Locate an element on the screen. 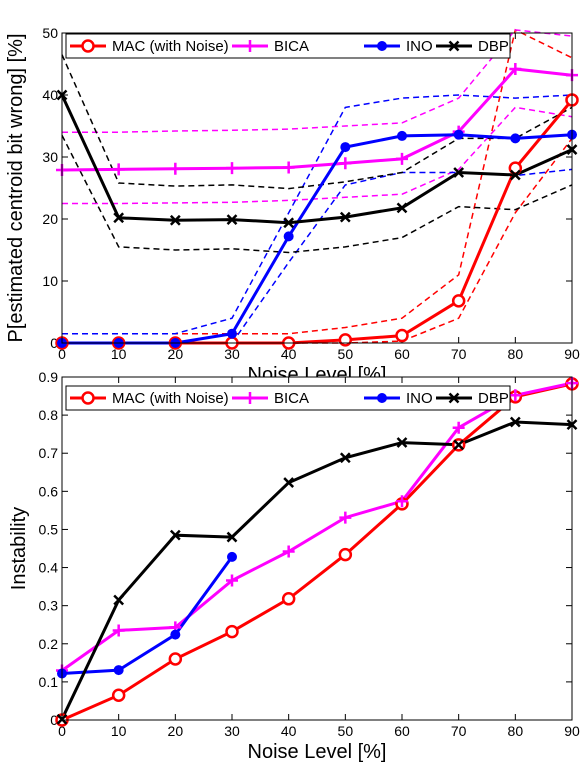 The height and width of the screenshot is (763, 582). series-3-lower-bound is located at coordinates (317, 194).